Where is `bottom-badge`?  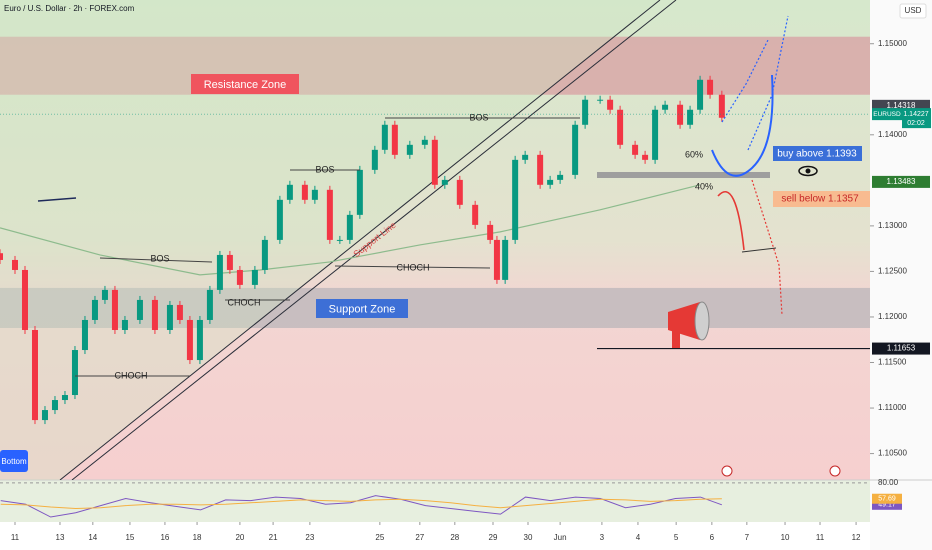 bottom-badge is located at coordinates (14, 461).